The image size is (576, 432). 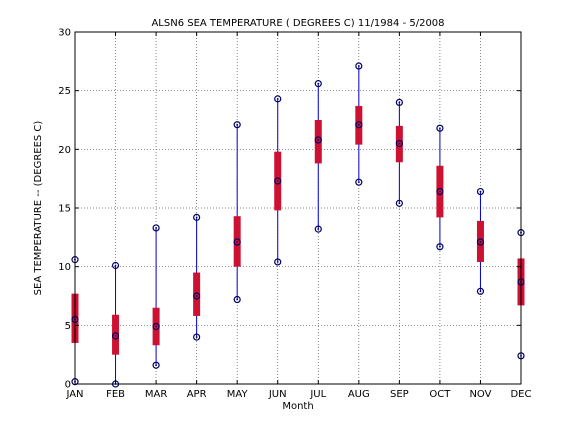 What do you see at coordinates (359, 394) in the screenshot?
I see `x-tick-label: AUG` at bounding box center [359, 394].